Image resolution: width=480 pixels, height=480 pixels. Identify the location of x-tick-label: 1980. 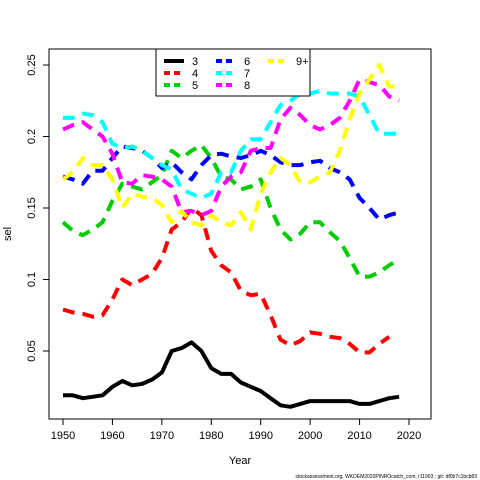
(211, 436).